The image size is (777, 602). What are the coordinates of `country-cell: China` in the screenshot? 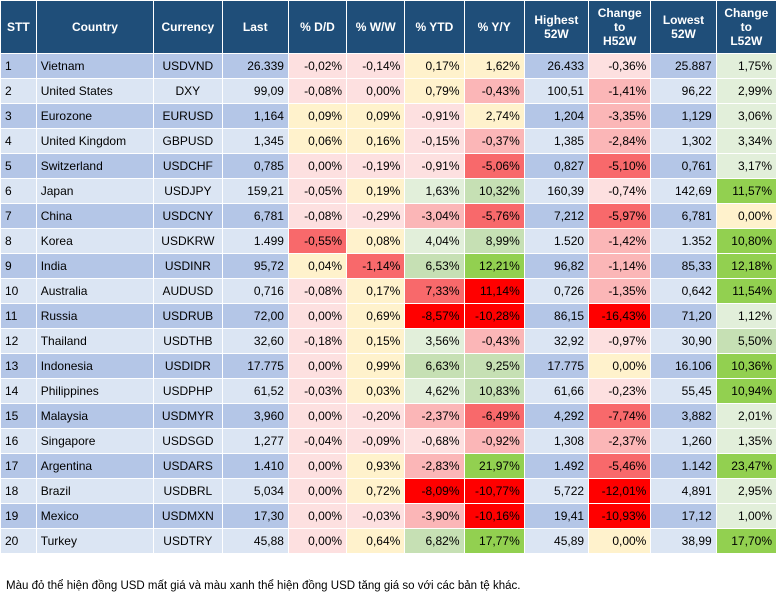 It's located at (95, 216).